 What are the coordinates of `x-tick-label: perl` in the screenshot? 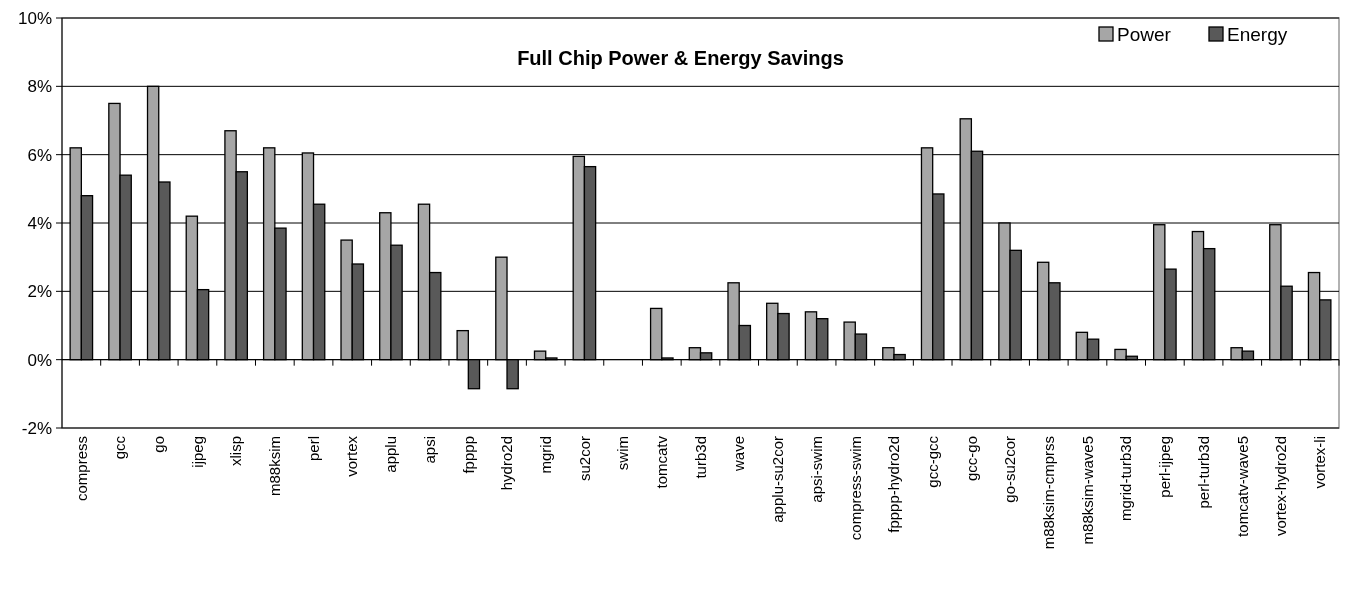 It's located at (313, 449).